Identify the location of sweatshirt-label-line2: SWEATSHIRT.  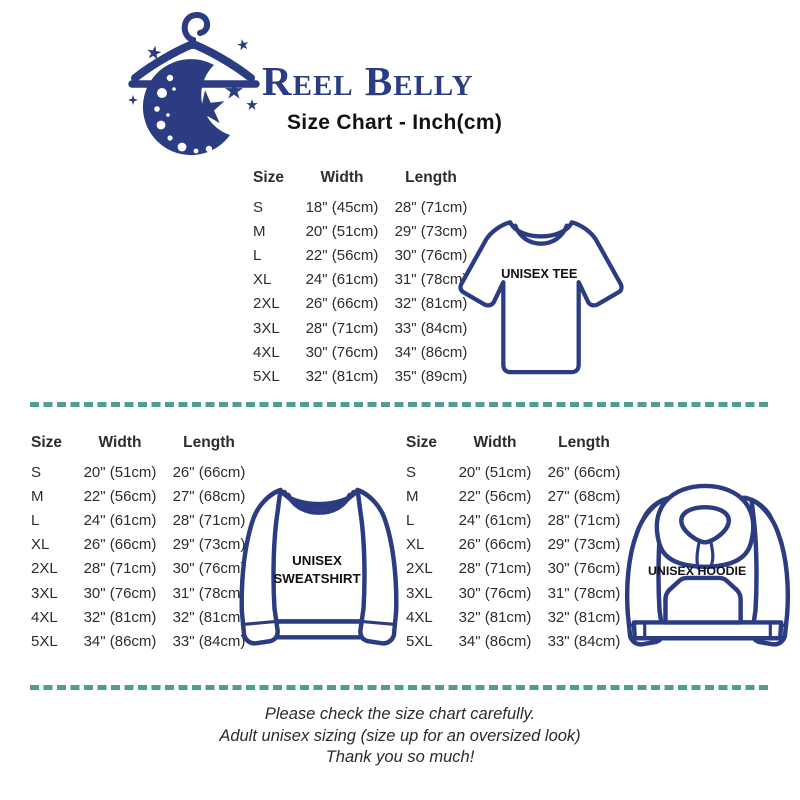
(316, 578).